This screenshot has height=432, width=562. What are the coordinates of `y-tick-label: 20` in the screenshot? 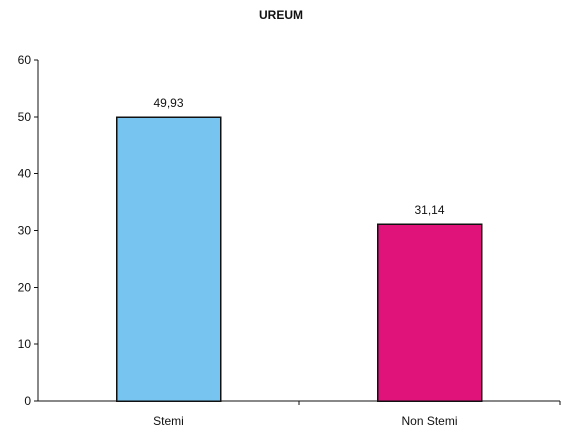 It's located at (25, 287).